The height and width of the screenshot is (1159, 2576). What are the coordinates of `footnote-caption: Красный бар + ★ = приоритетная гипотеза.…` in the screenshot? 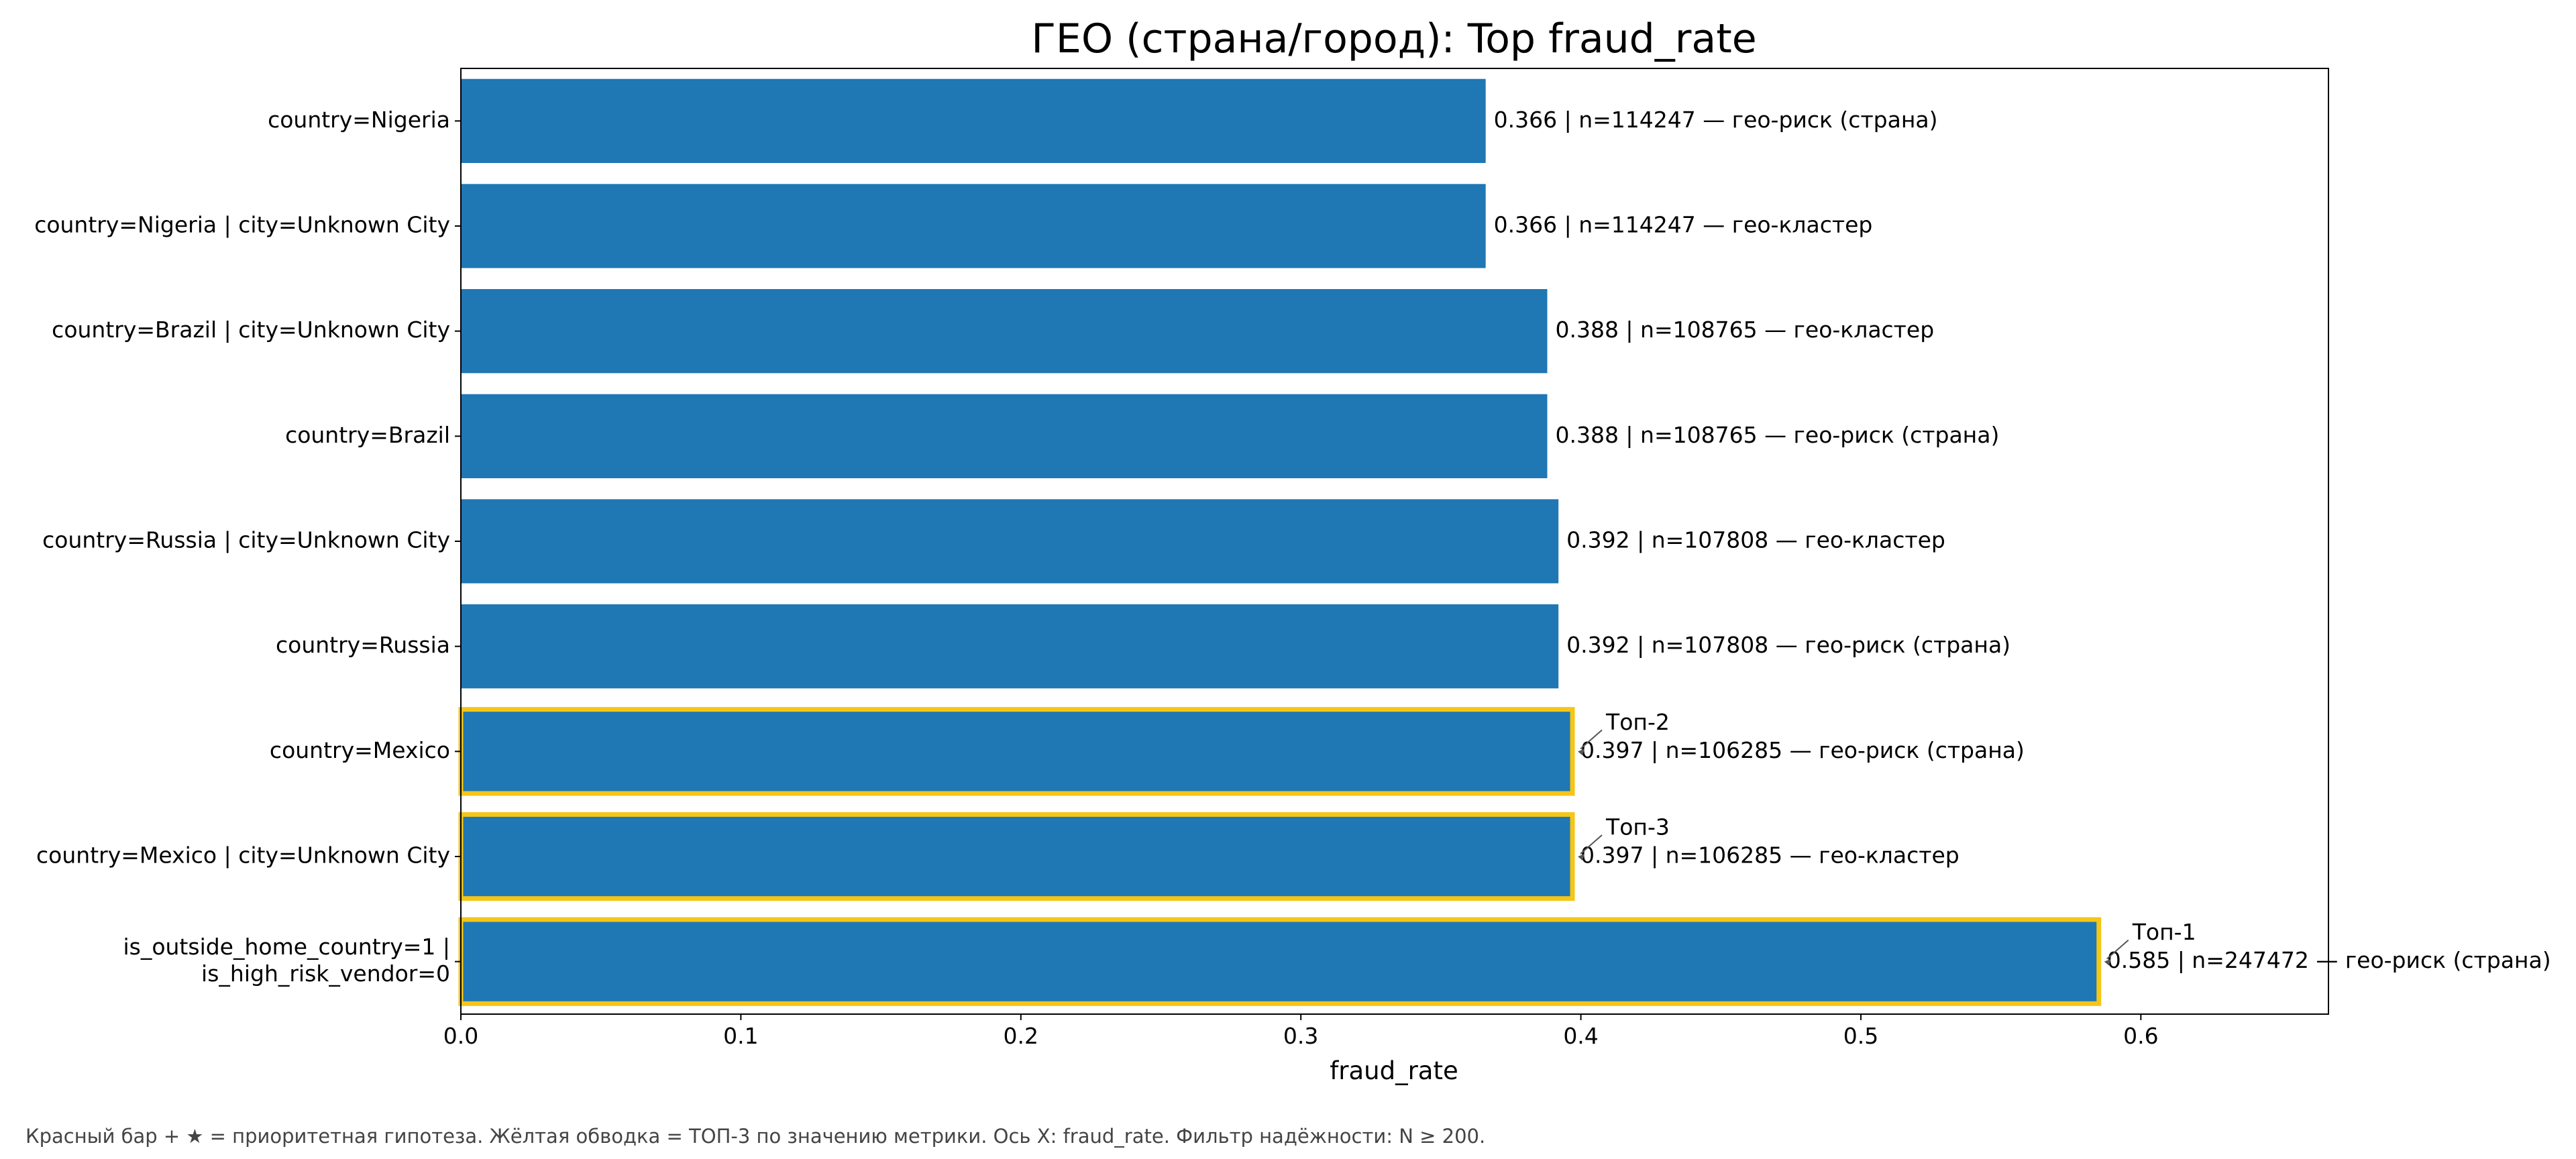 It's located at (755, 1136).